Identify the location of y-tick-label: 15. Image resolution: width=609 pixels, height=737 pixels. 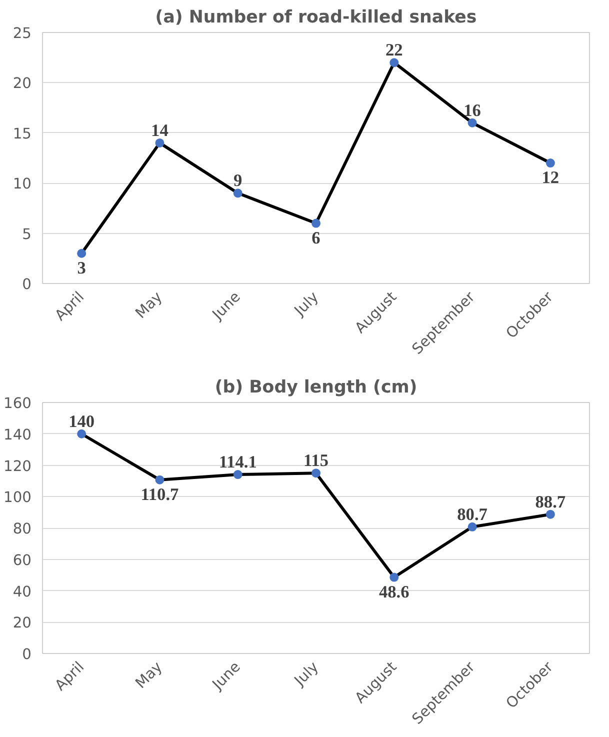
(22, 133).